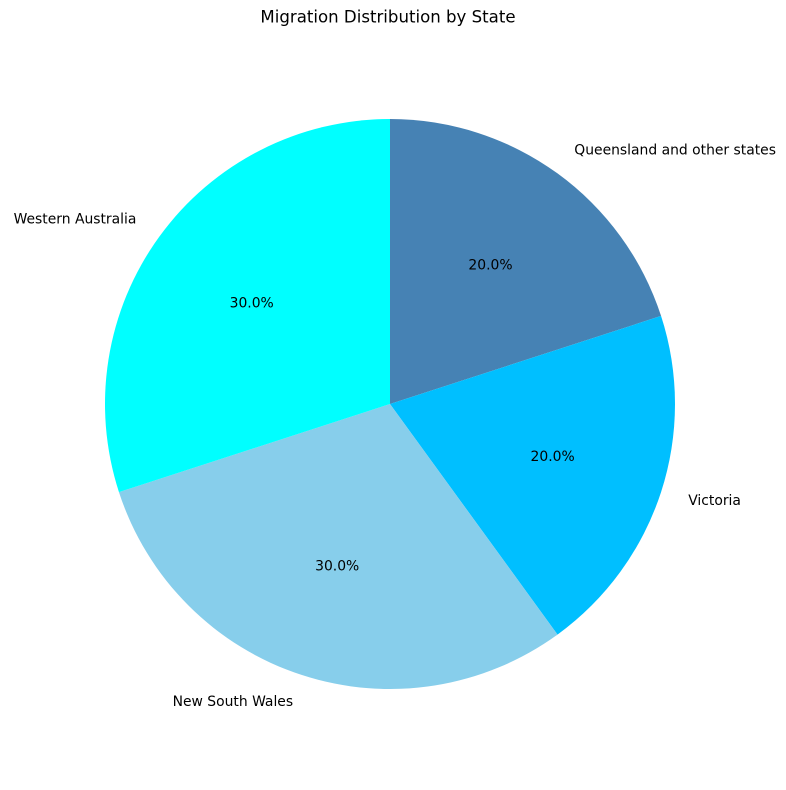  I want to click on pie-name-label-victoria: Victoria, so click(714, 501).